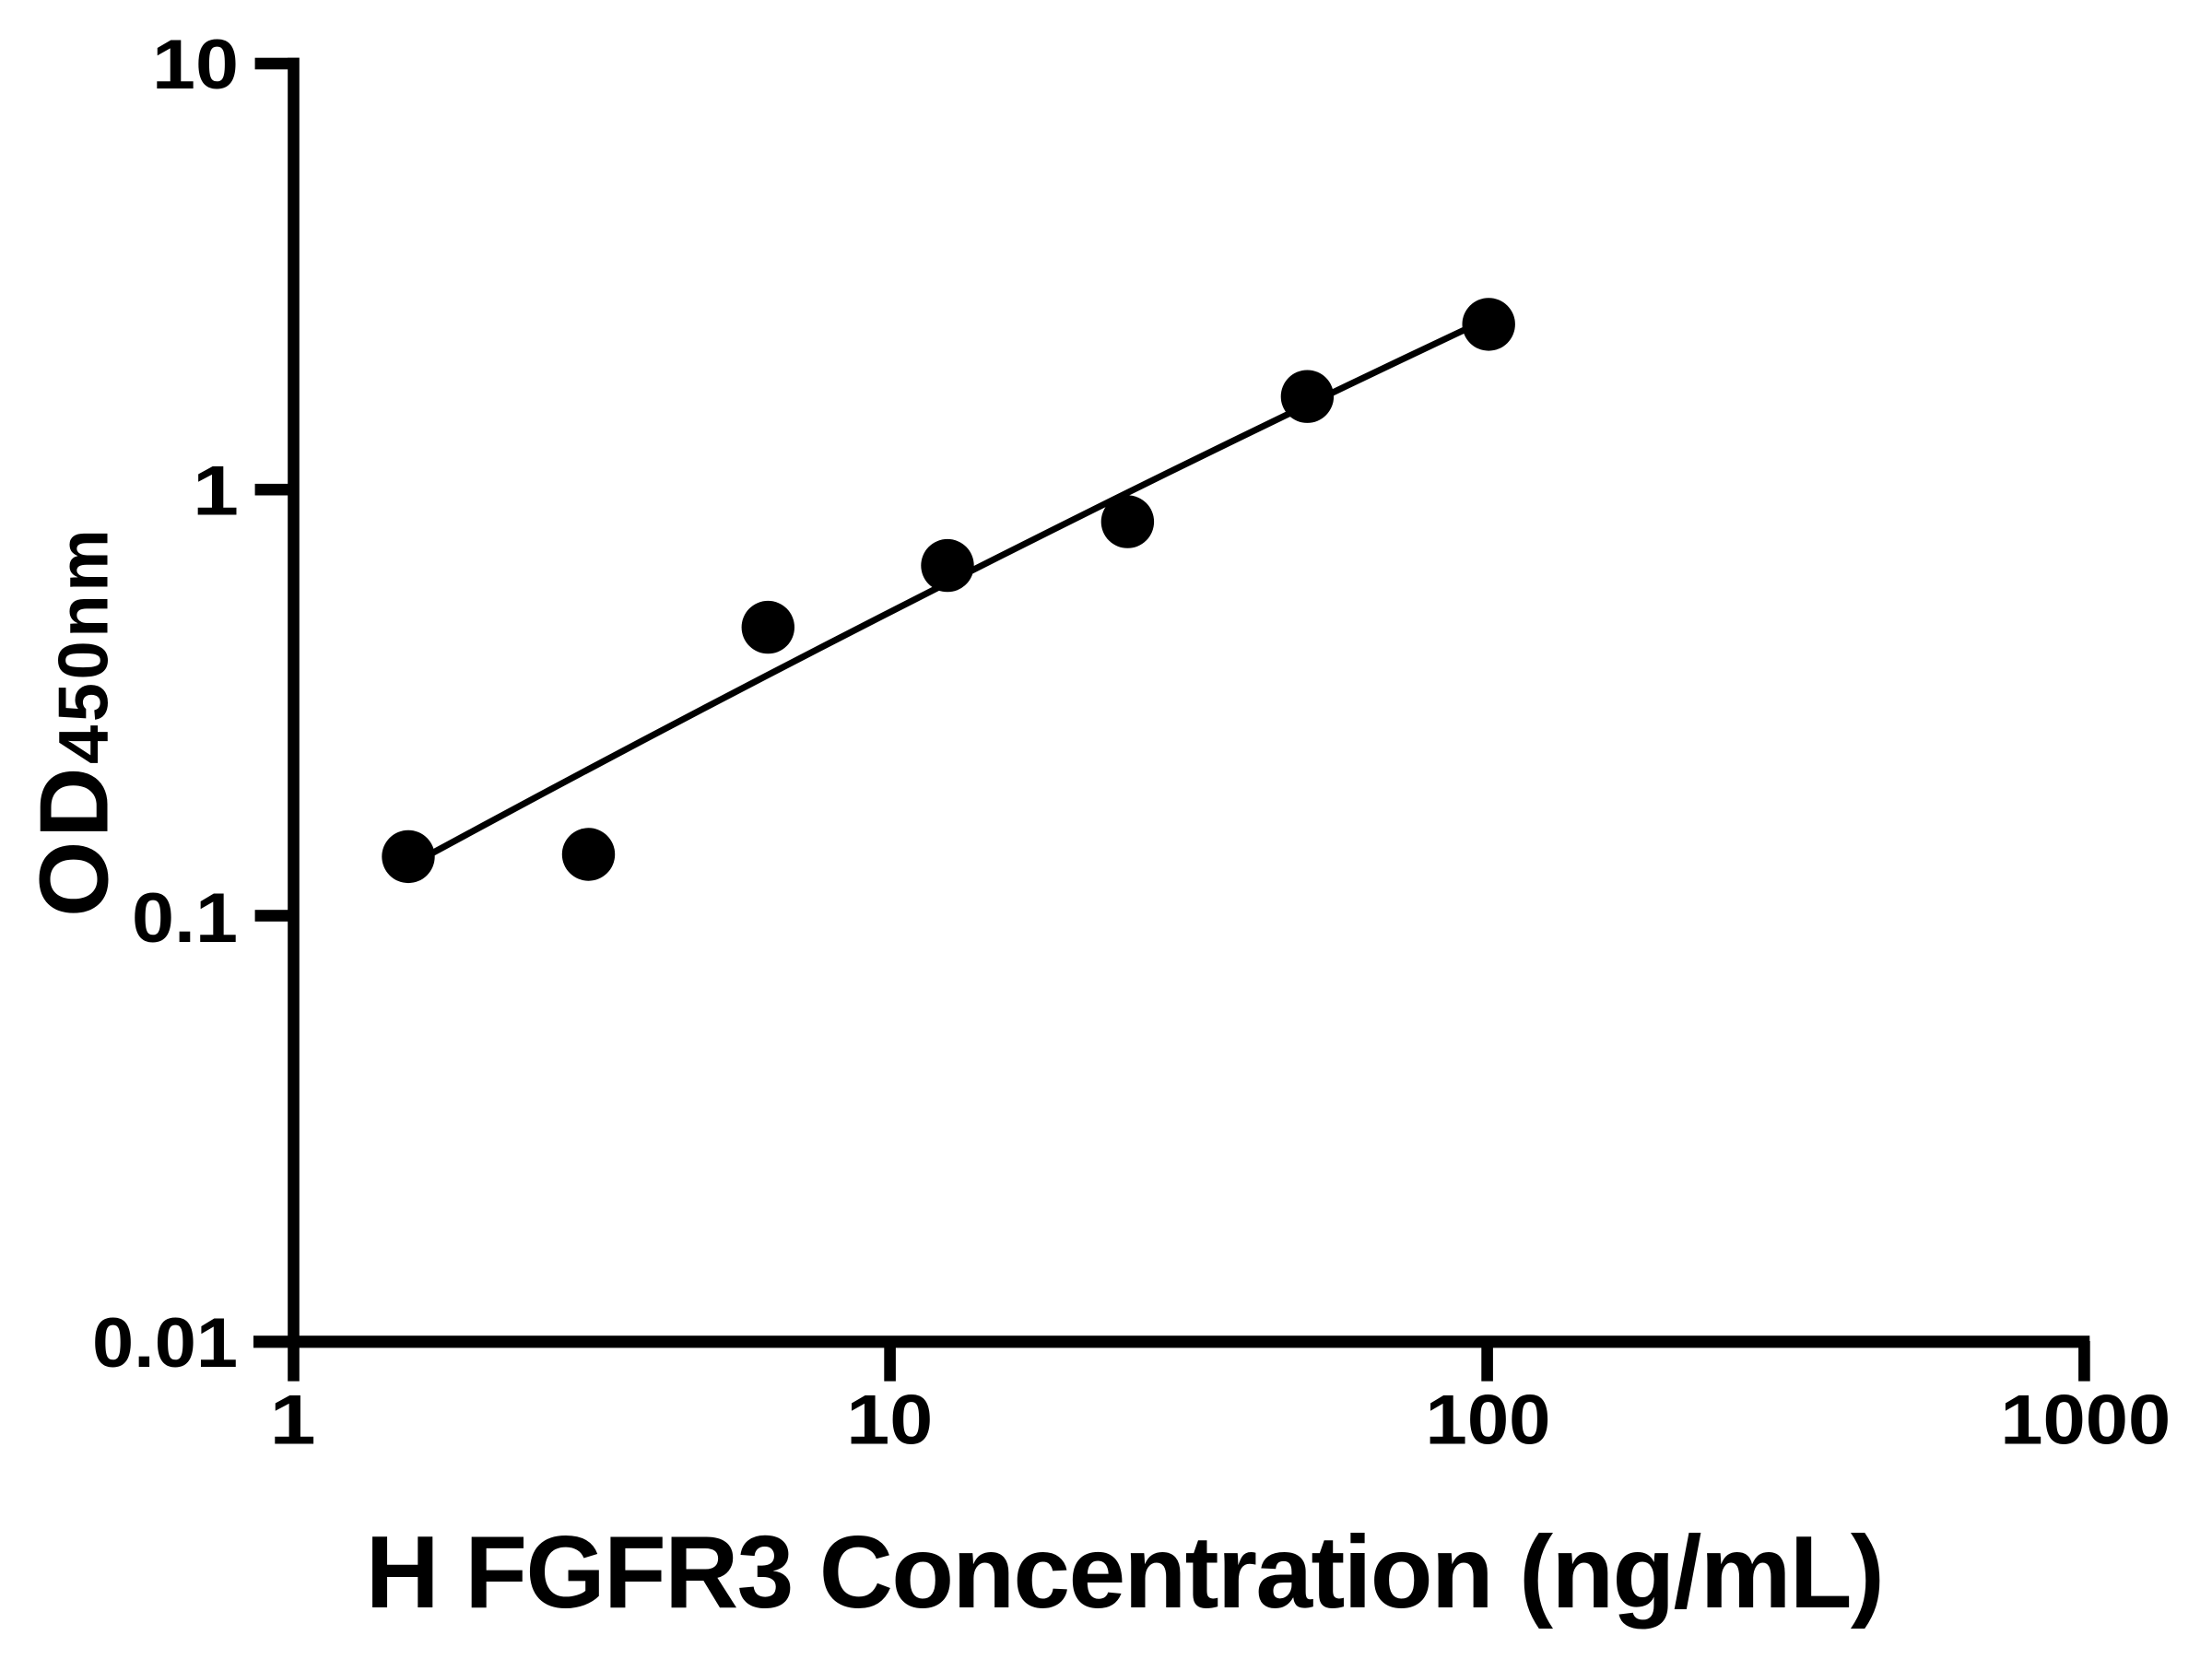 This screenshot has height=1659, width=2212. Describe the element at coordinates (2085, 1421) in the screenshot. I see `svg-text: 1000` at that location.